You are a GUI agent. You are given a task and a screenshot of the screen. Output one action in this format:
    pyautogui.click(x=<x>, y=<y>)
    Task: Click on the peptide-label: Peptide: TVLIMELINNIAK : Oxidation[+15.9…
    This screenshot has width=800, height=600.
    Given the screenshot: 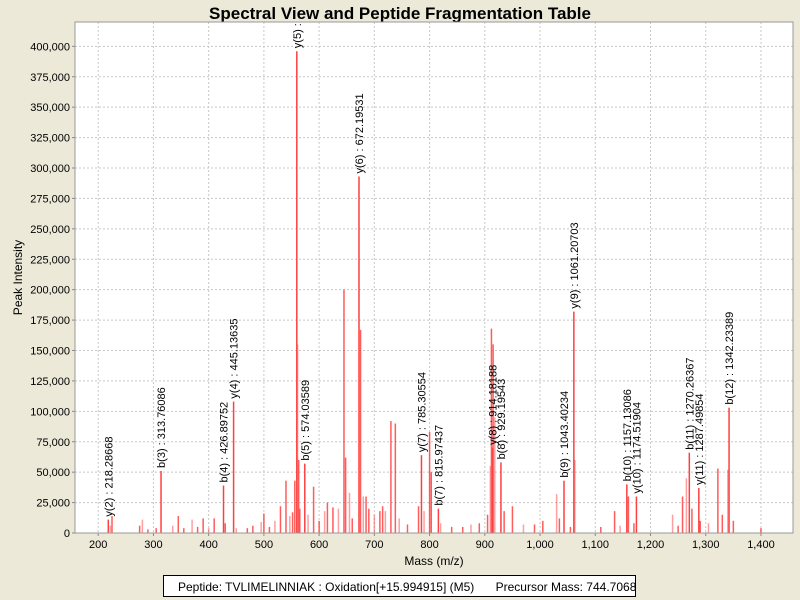 What is the action you would take?
    pyautogui.click(x=326, y=587)
    